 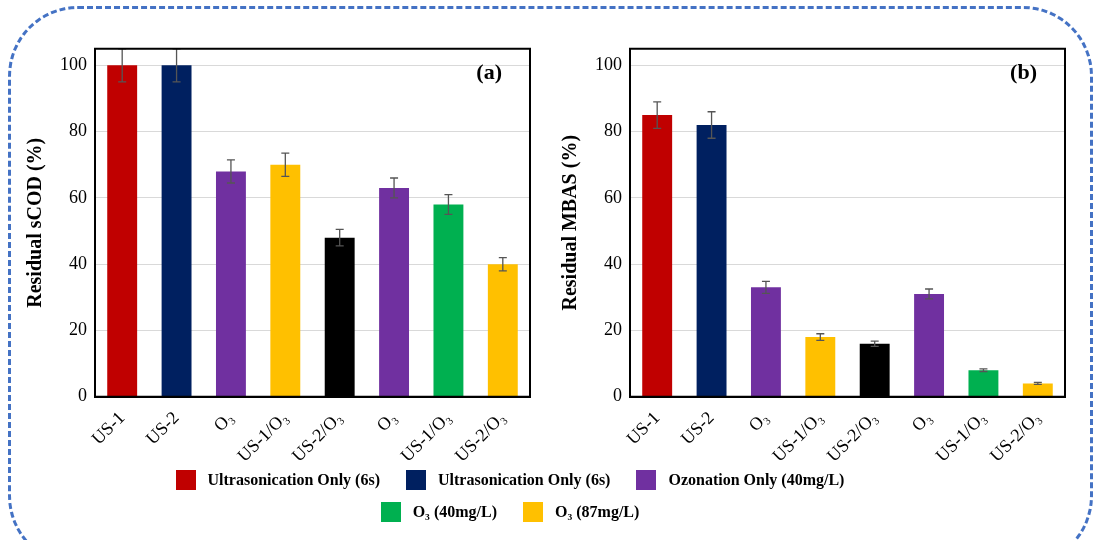 I want to click on legend-label: Ozonation Only (40mg/L), so click(x=756, y=480).